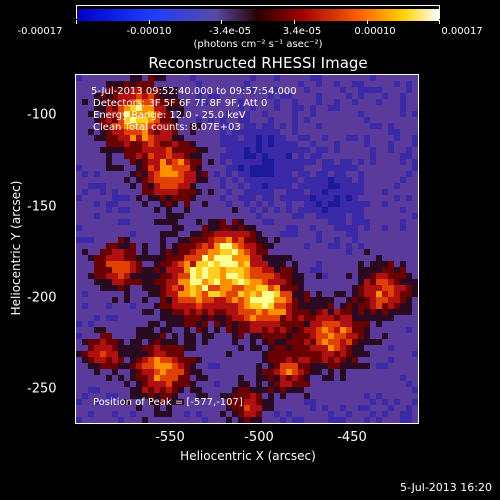 The width and height of the screenshot is (500, 500). Describe the element at coordinates (42, 207) in the screenshot. I see `y-tick-label: -150` at that location.